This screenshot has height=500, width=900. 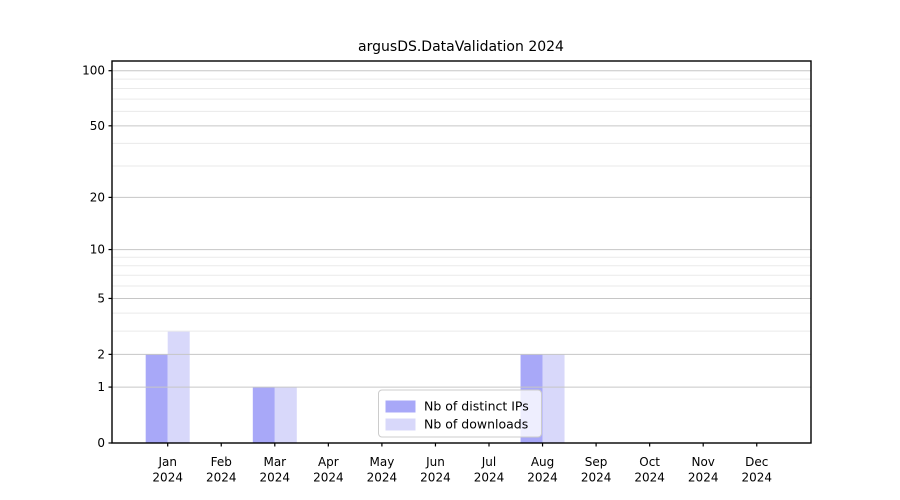 What do you see at coordinates (702, 462) in the screenshot?
I see `x-tick-label-month: Nov` at bounding box center [702, 462].